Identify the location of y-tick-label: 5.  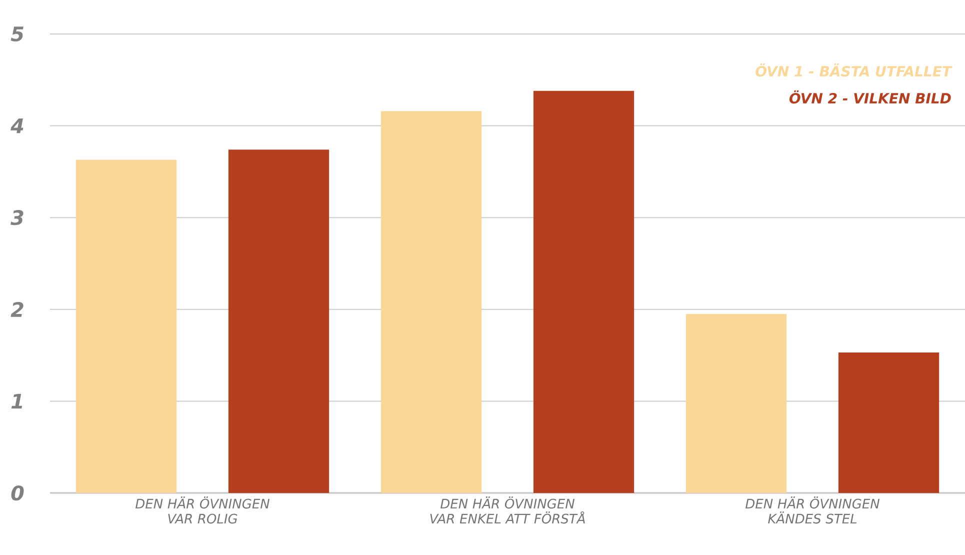
(17, 34).